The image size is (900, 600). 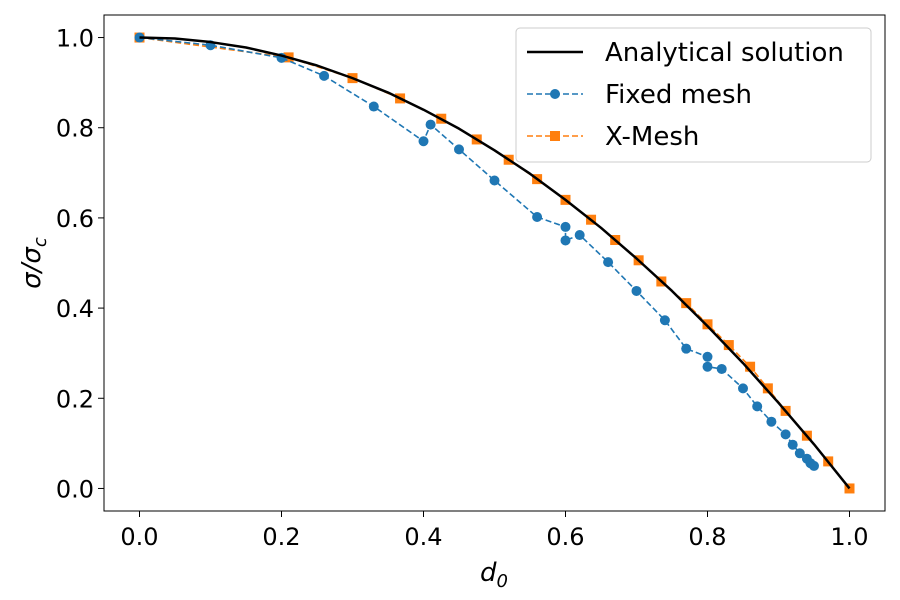 I want to click on y-tick-label: 0.2, so click(x=75, y=399).